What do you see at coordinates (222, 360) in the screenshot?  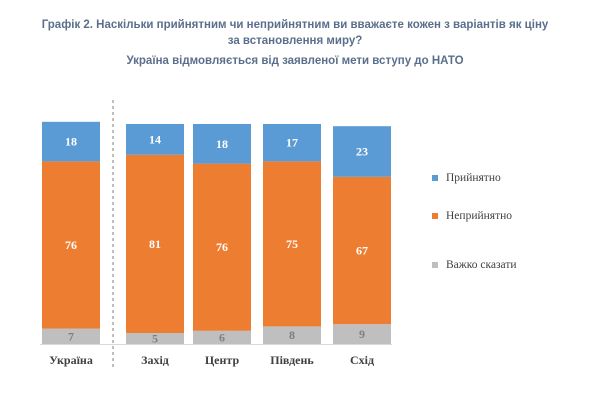 I see `category-label: Центр` at bounding box center [222, 360].